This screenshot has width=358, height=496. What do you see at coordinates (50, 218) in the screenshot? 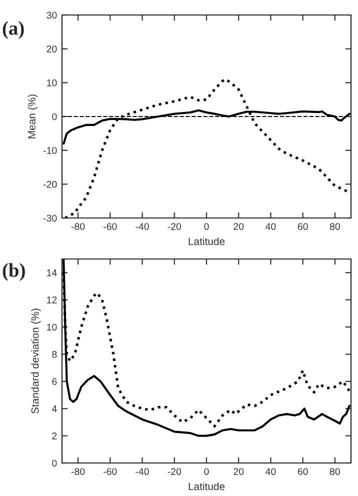
I see `y-tick-label: -30` at bounding box center [50, 218].